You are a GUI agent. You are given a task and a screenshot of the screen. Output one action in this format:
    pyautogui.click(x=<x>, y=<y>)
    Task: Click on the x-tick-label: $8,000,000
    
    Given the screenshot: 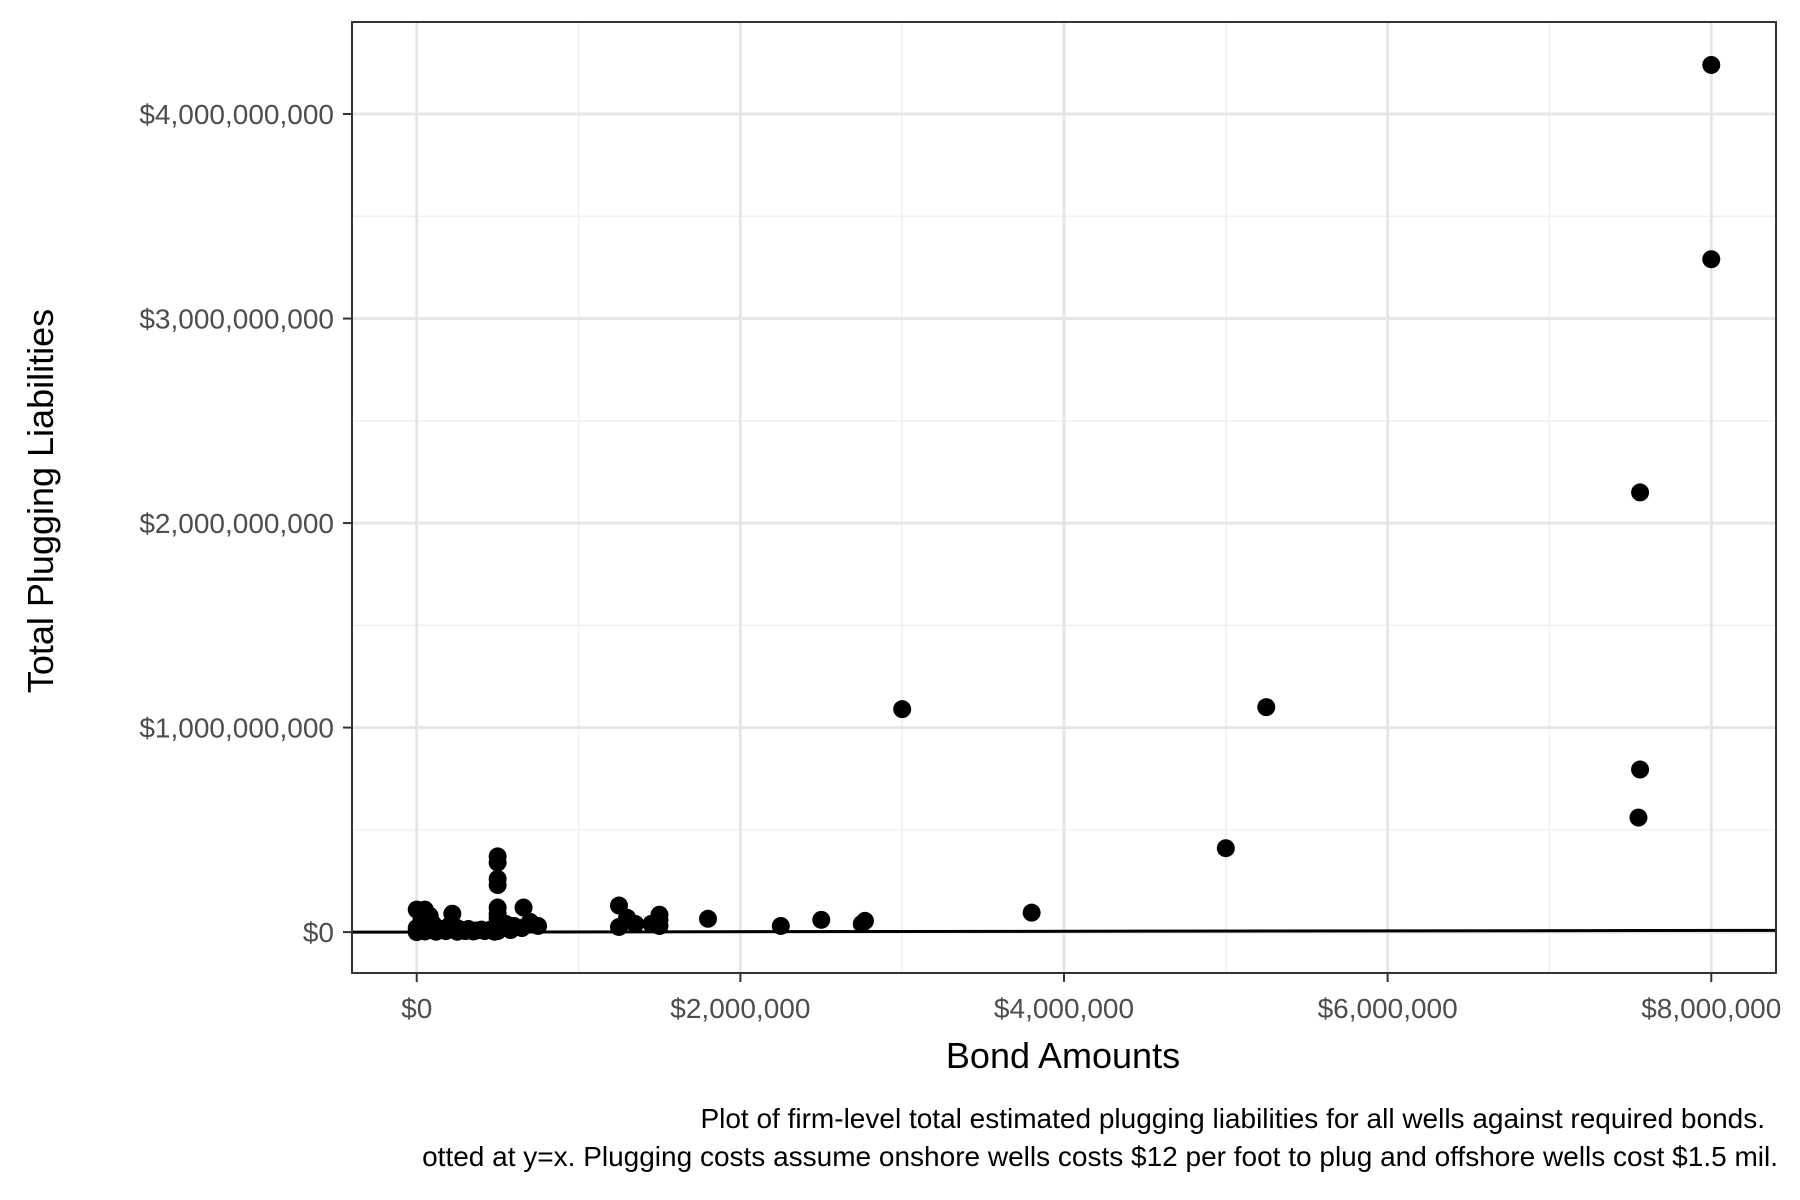 What is the action you would take?
    pyautogui.click(x=1711, y=1008)
    